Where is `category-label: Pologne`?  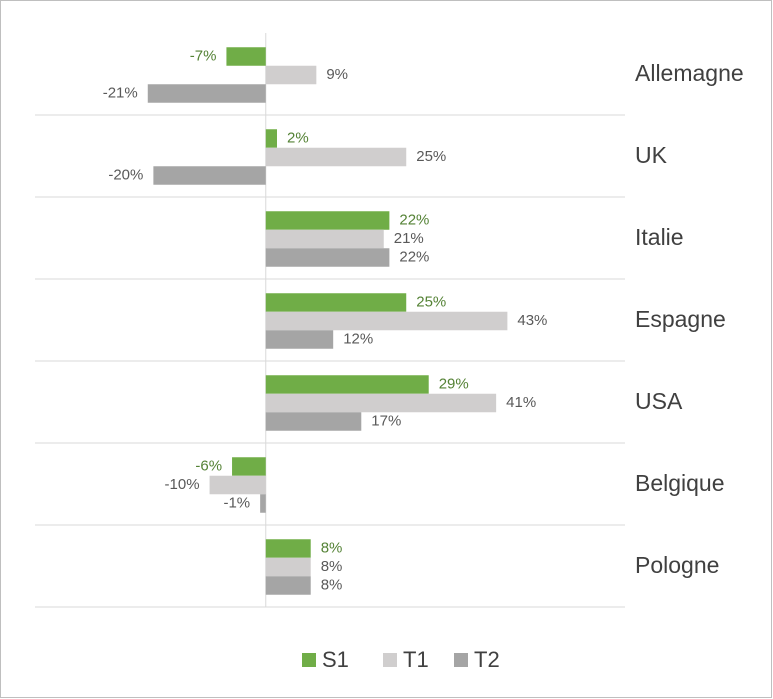 category-label: Pologne is located at coordinates (677, 565).